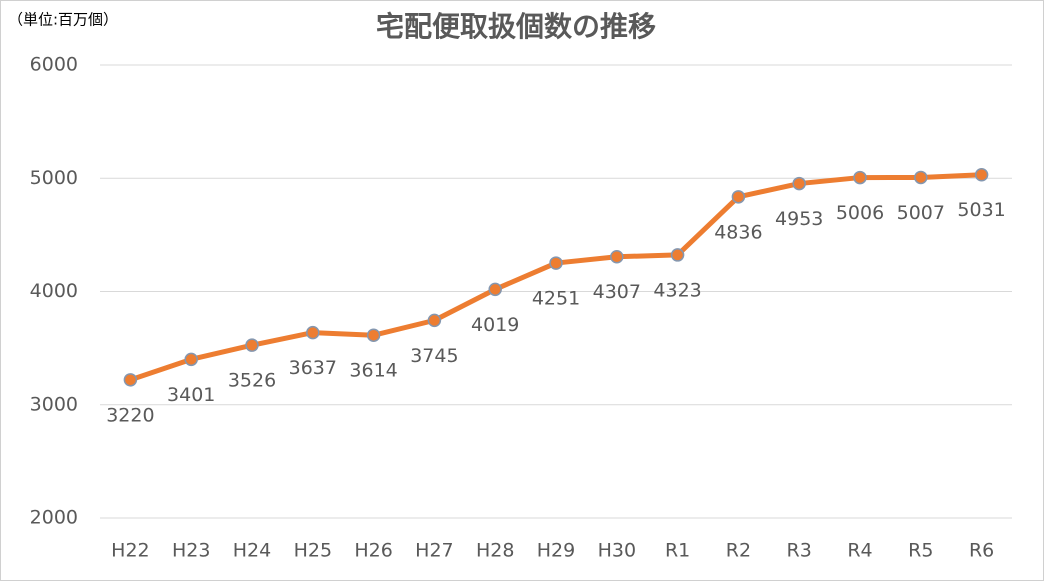  Describe the element at coordinates (63, 20) in the screenshot. I see `unit-label: （単位:百万個）` at that location.